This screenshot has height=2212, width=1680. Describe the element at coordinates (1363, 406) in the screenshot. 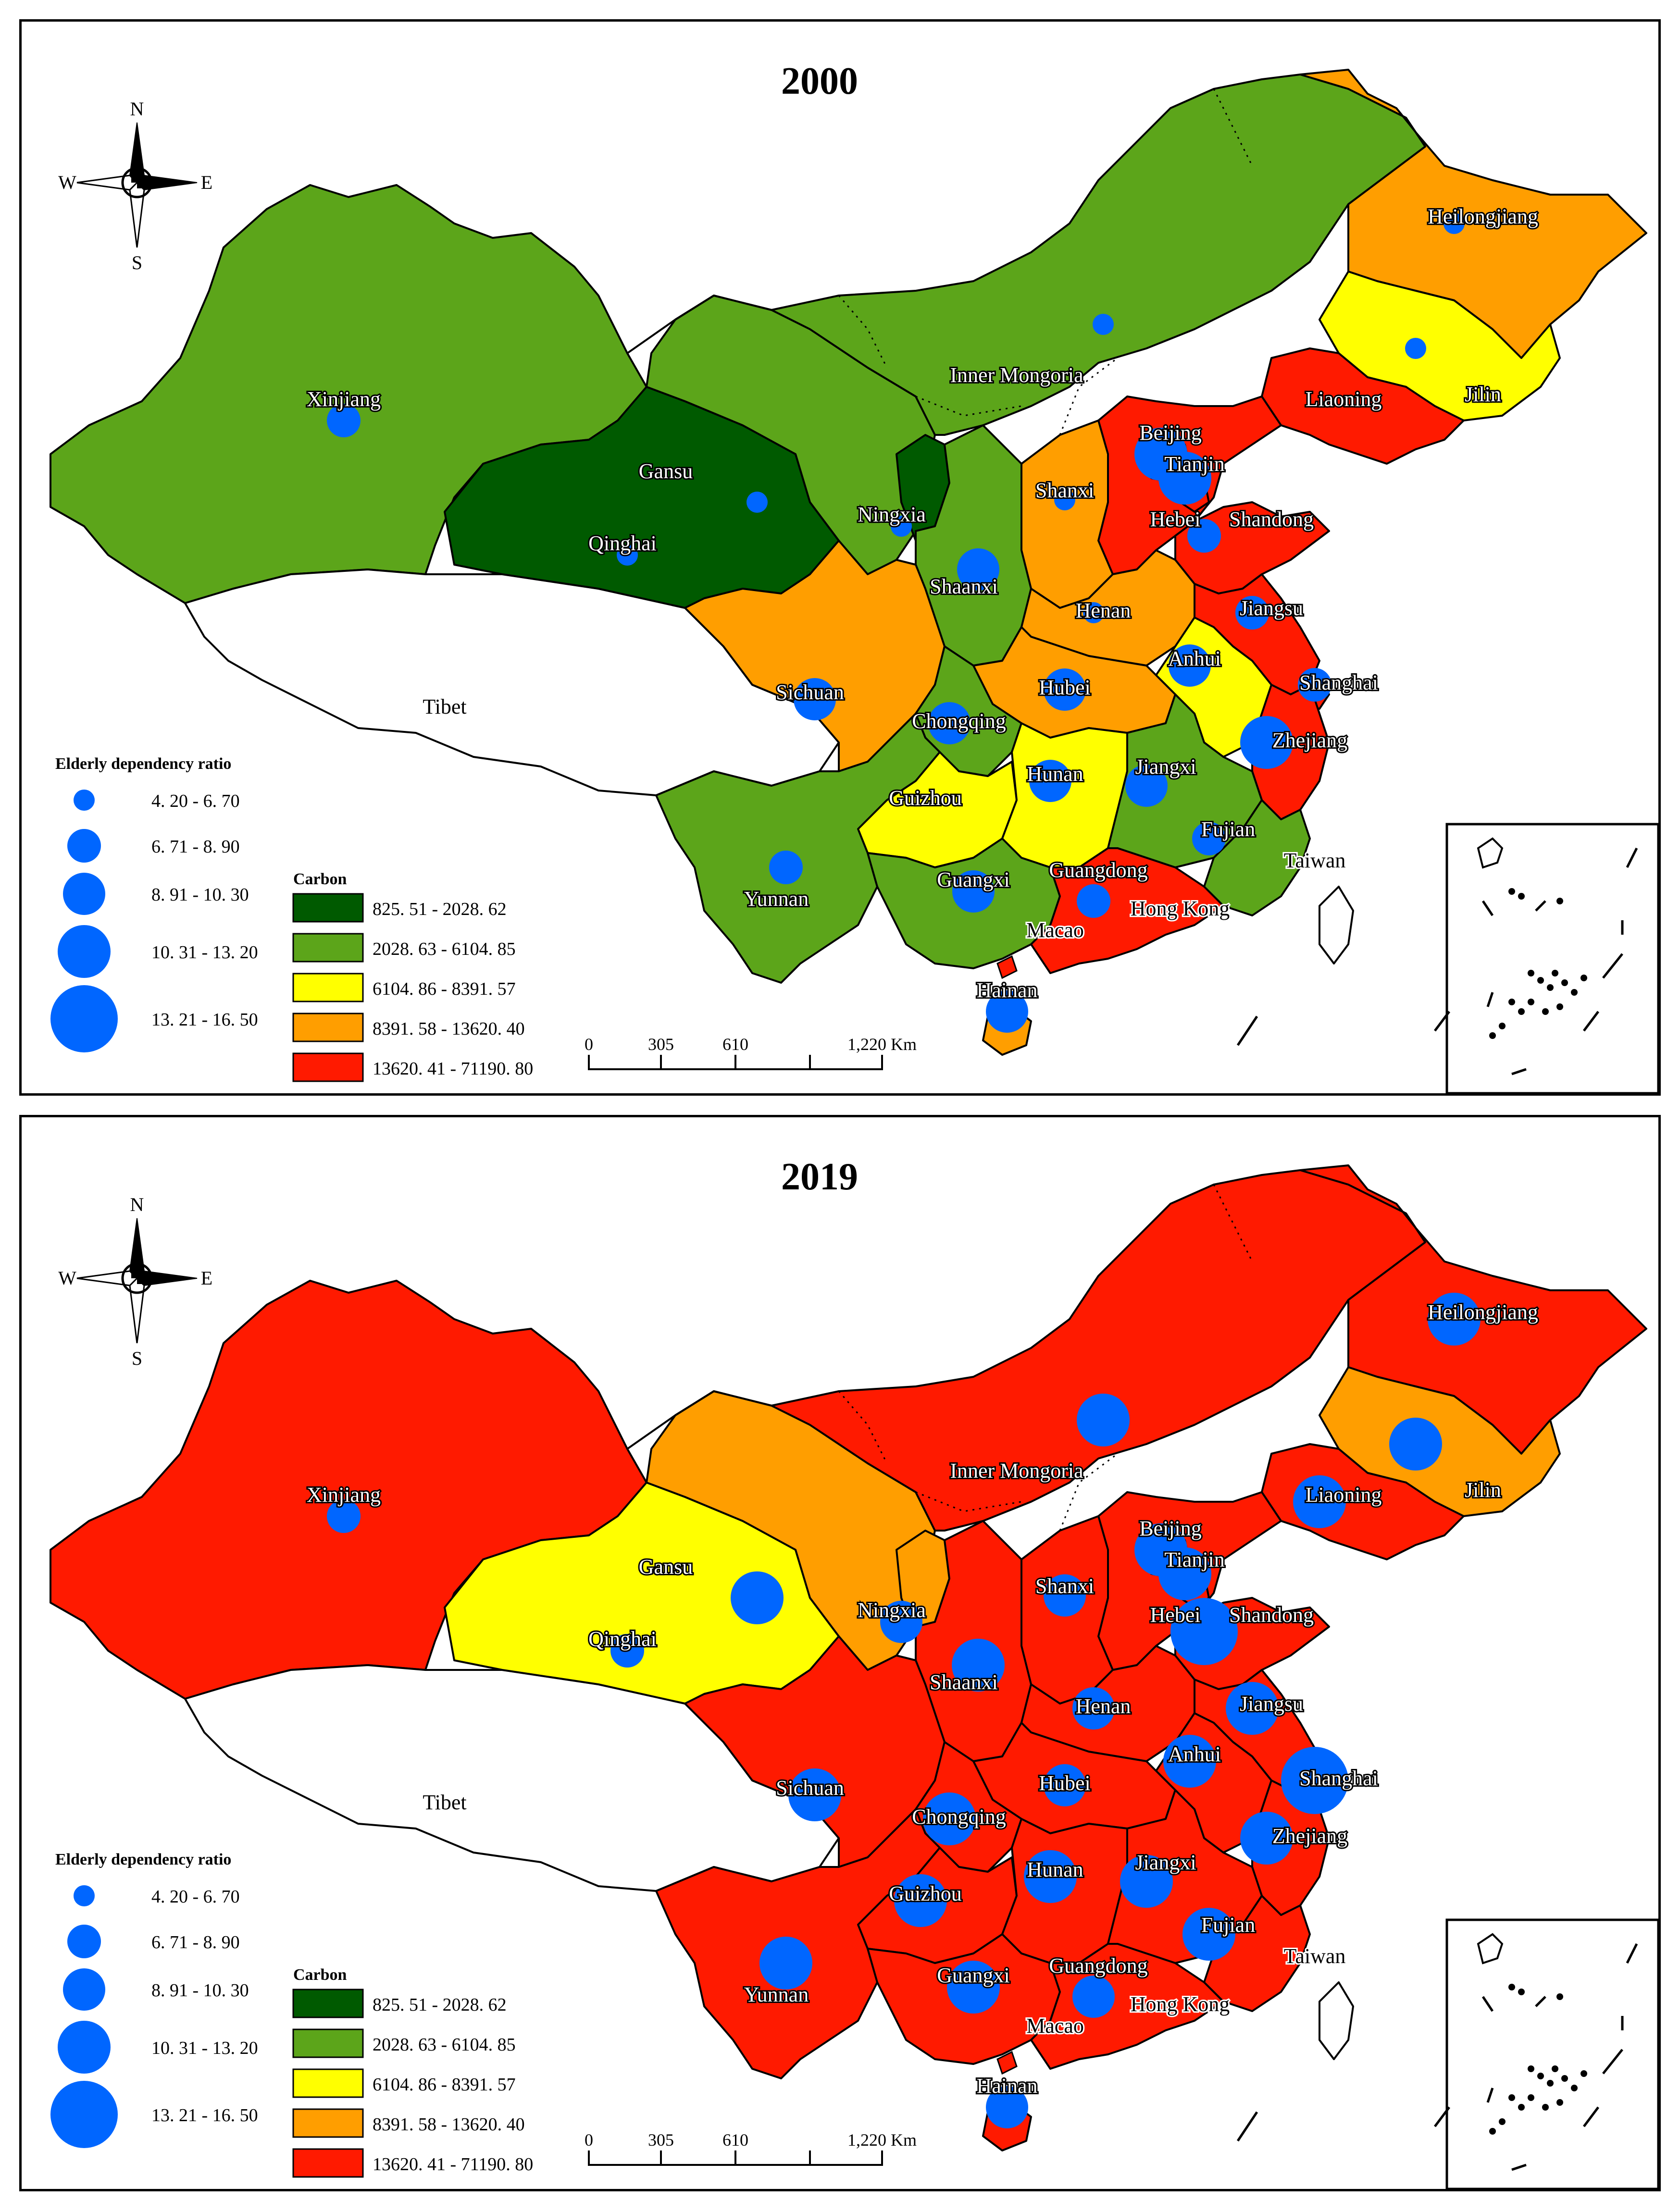

I see `region-liaoning` at that location.